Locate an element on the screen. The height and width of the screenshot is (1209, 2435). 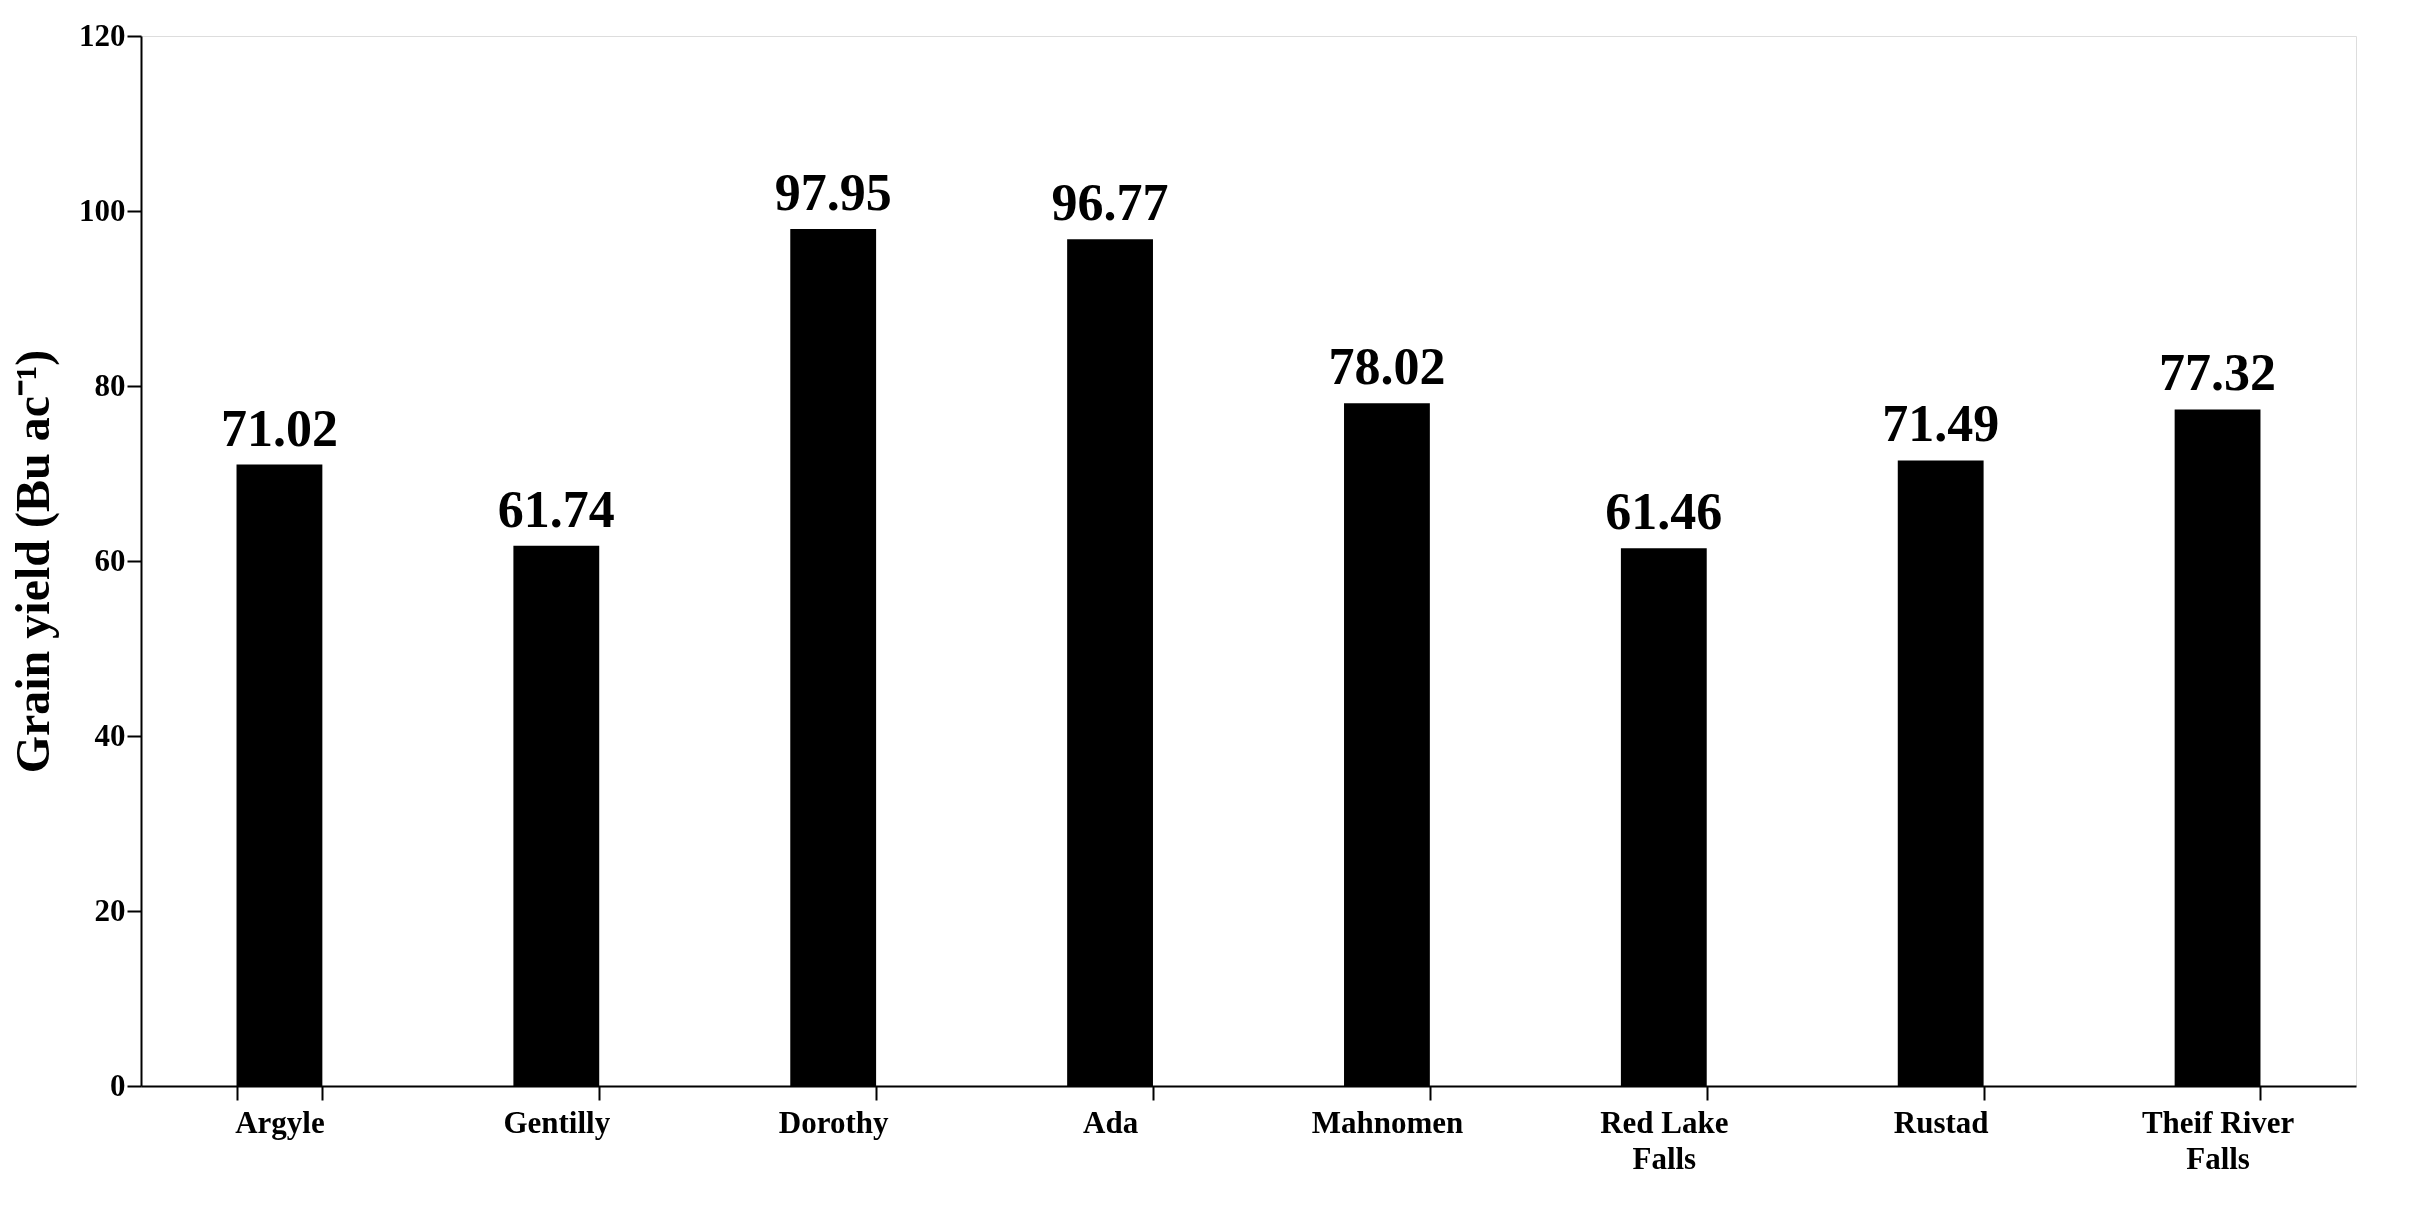
data-label: 77.32 is located at coordinates (2218, 373).